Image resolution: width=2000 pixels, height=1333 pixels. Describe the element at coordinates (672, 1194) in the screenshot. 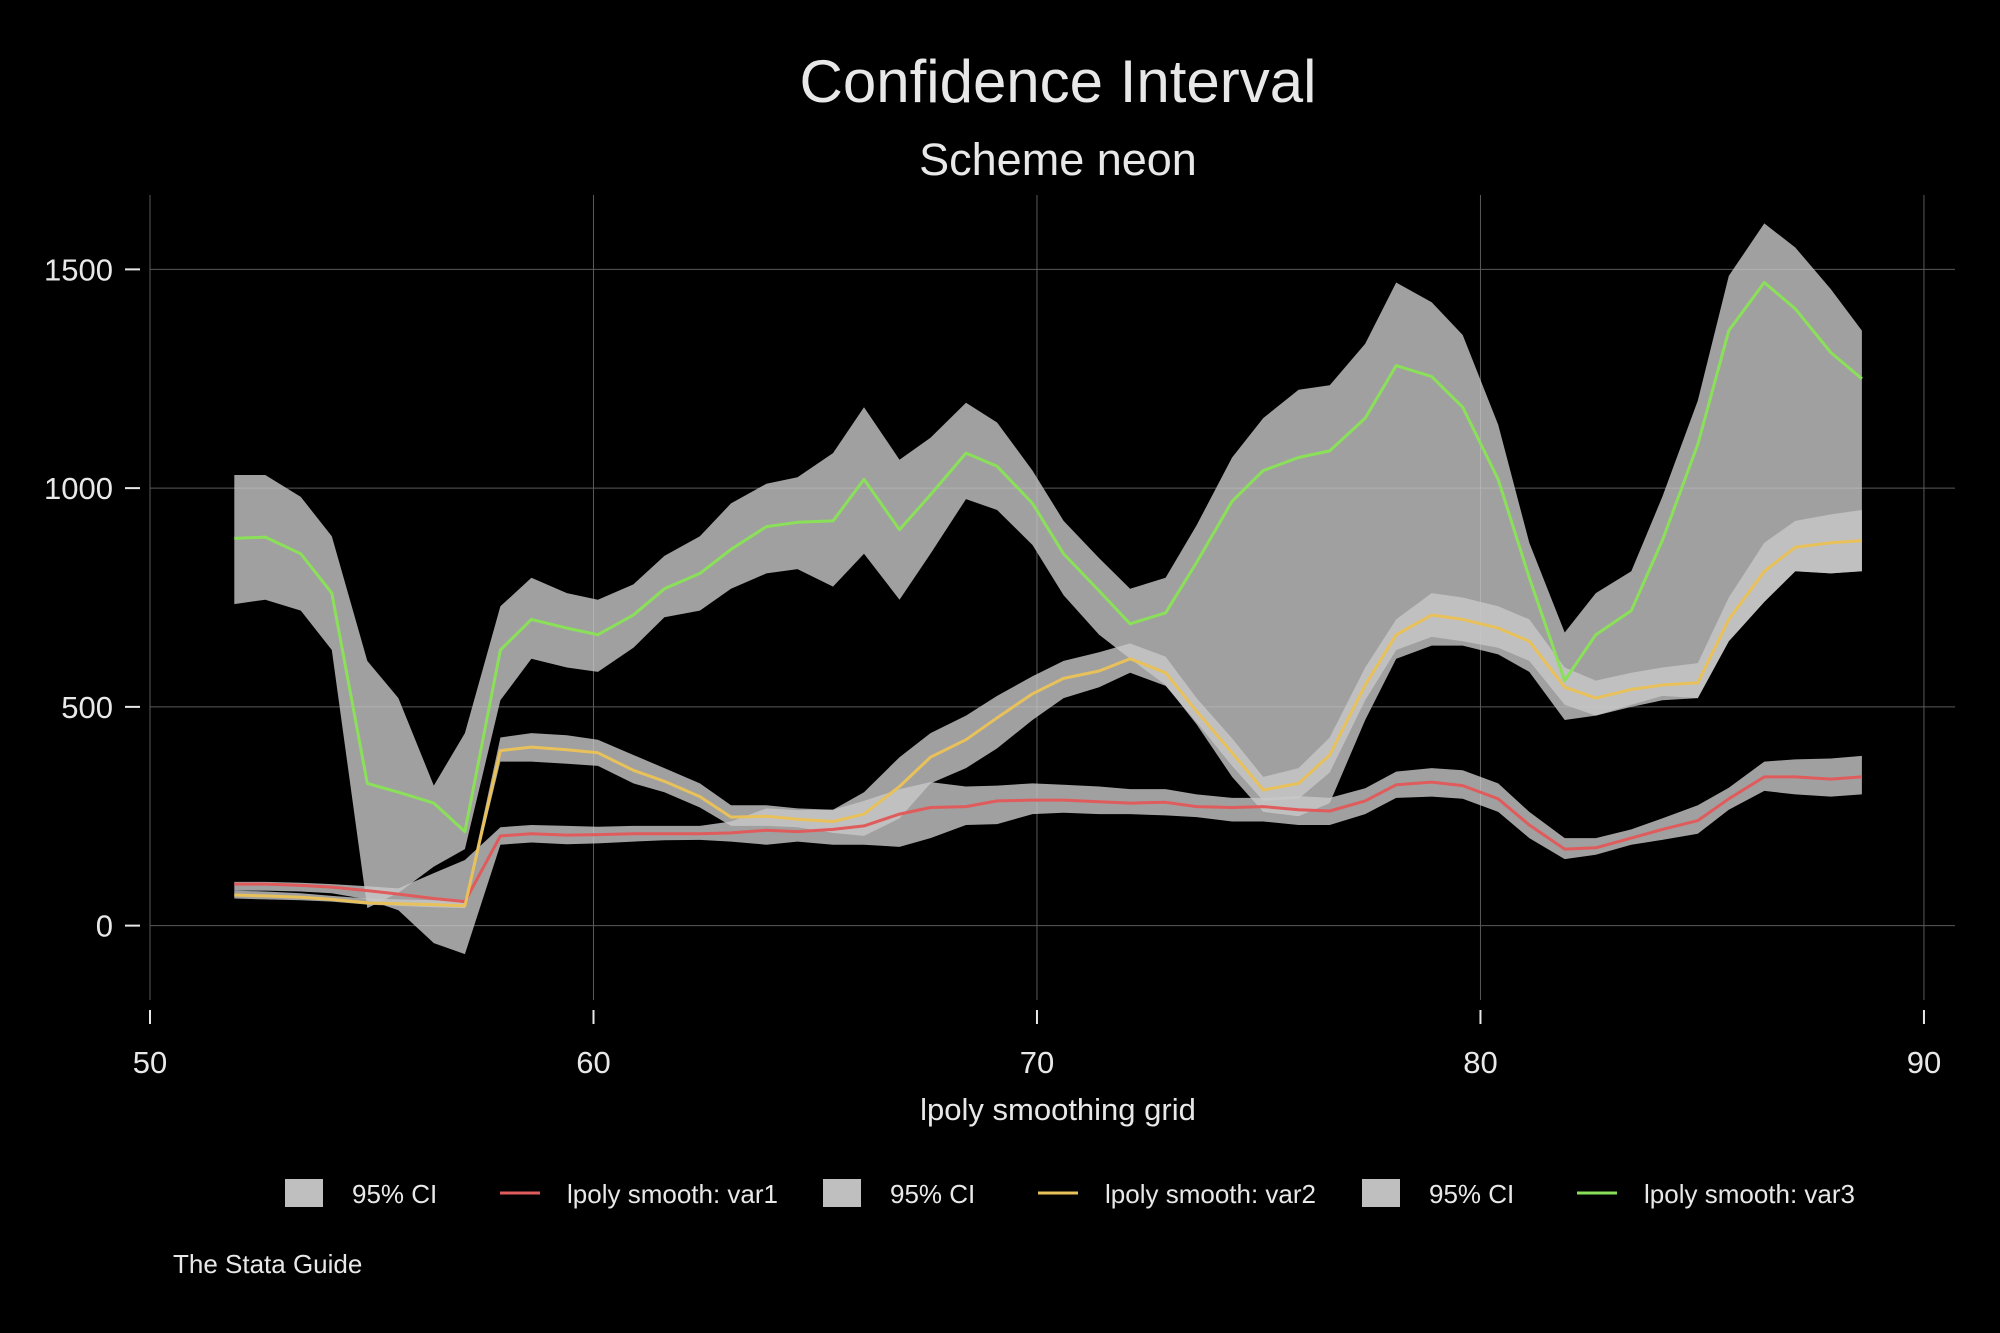

I see `legend-label: lpoly smooth: var1` at that location.